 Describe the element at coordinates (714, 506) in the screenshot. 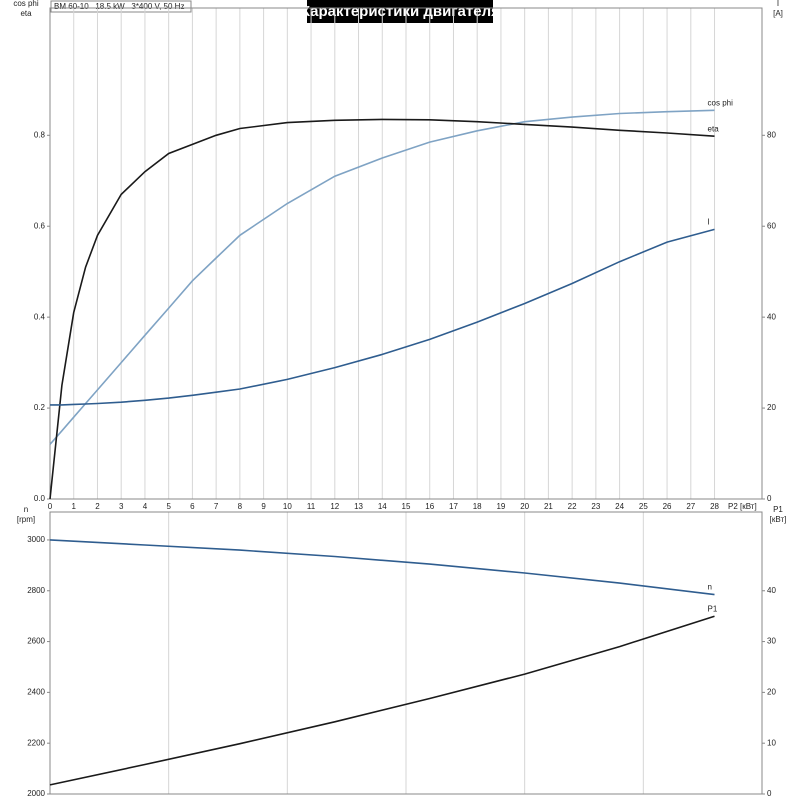

I see `x-tick-label: 28` at that location.